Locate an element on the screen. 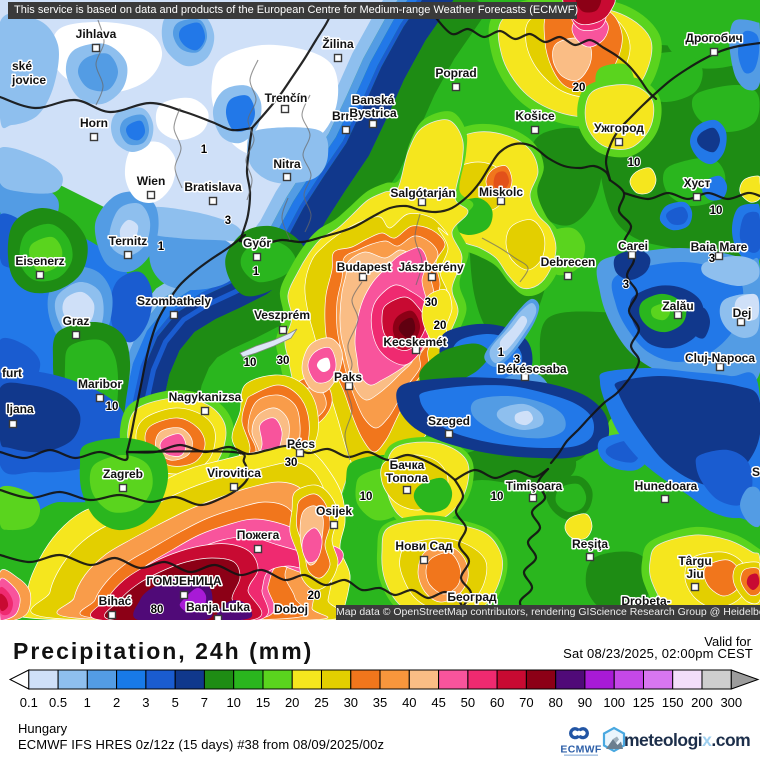  svg-text: ГОМЈЕНИЦА is located at coordinates (184, 581).